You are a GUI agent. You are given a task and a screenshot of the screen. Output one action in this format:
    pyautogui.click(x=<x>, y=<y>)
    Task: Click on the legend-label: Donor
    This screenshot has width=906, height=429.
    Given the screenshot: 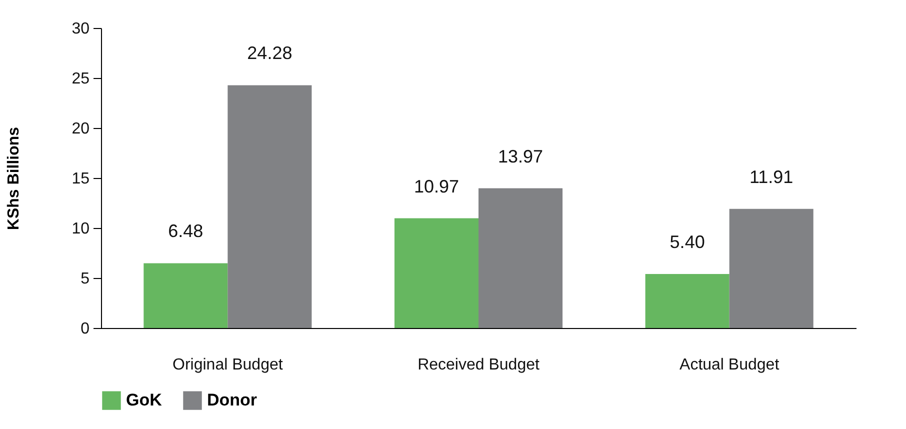 What is the action you would take?
    pyautogui.click(x=232, y=400)
    